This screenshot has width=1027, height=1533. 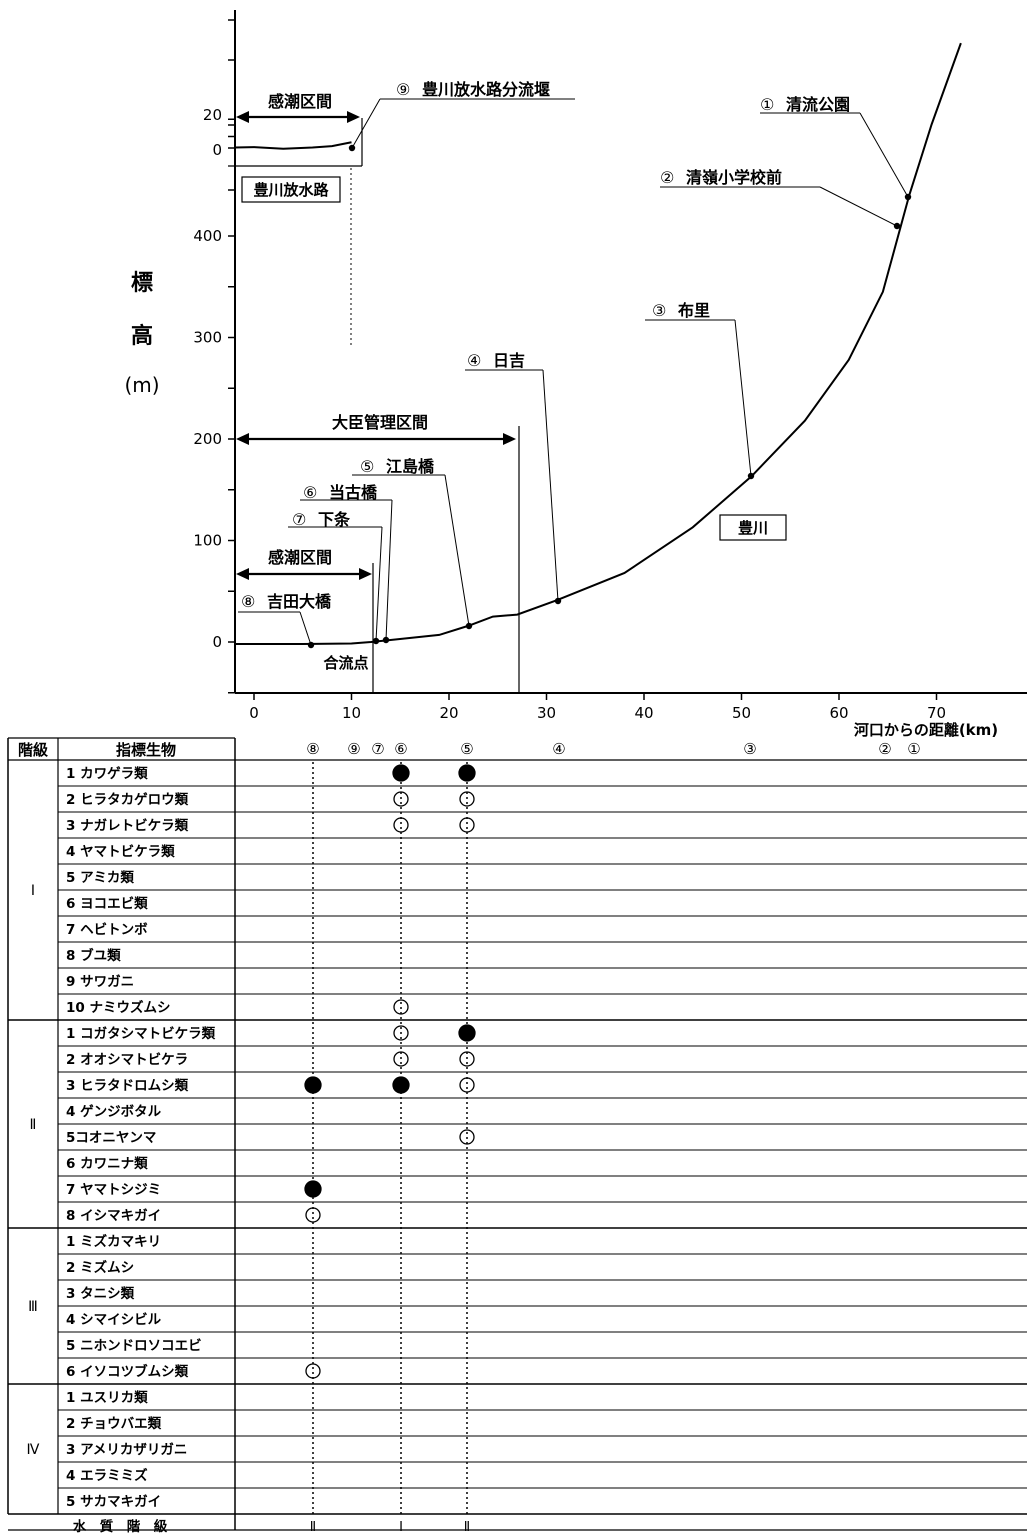 I want to click on kancho-lower-arrow-head-right, so click(x=365, y=574).